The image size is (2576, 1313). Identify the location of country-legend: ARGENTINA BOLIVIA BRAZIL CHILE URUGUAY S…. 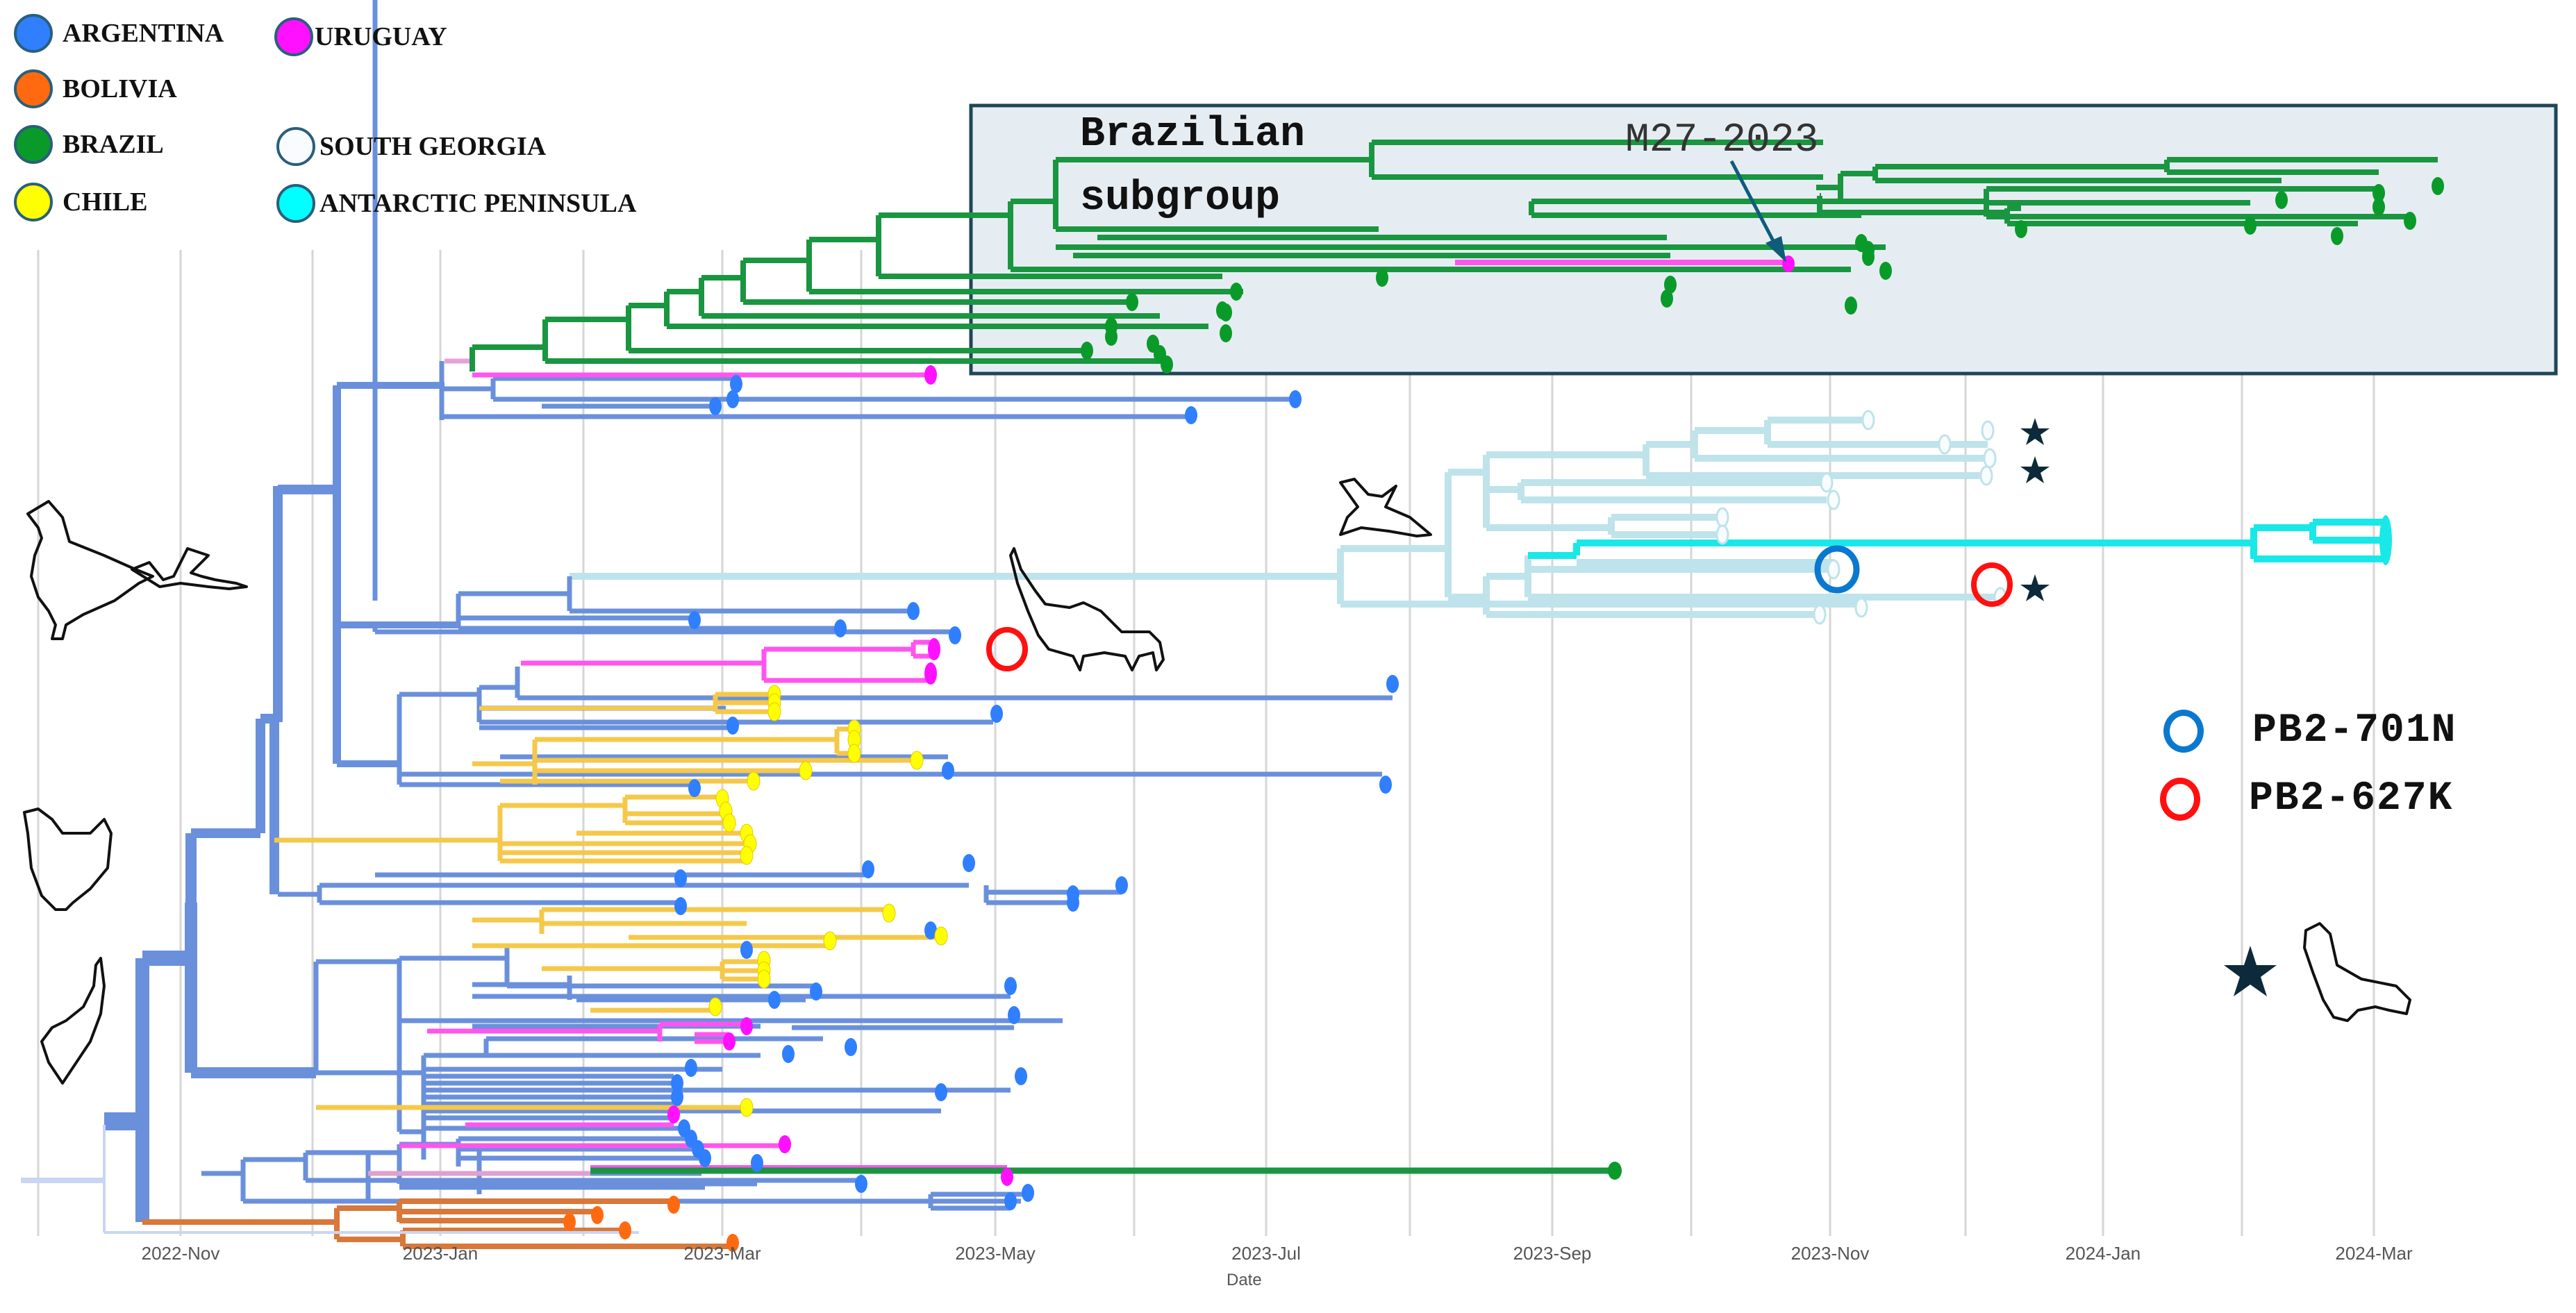
(361, 125).